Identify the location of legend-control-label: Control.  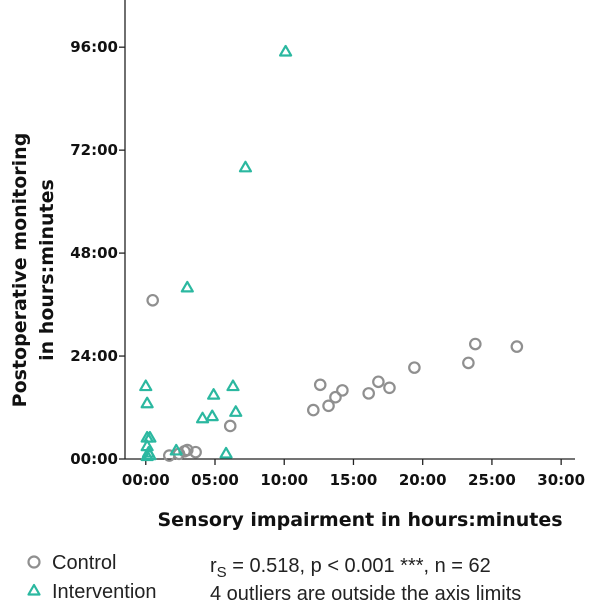
(84, 563).